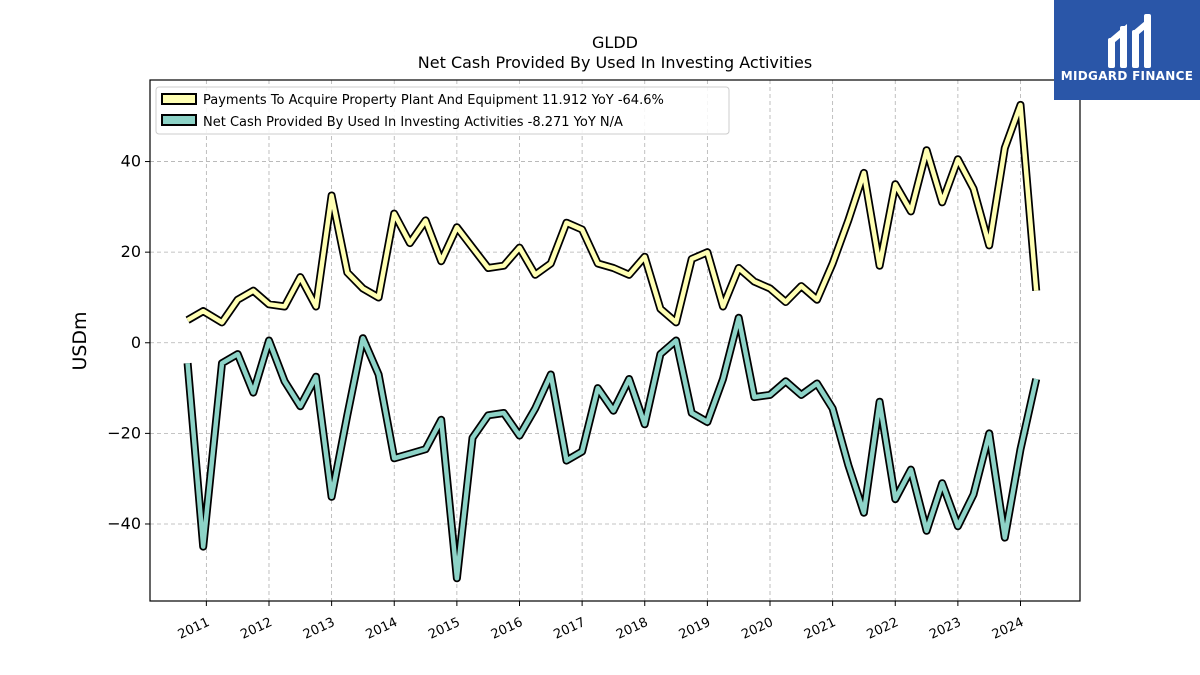 This screenshot has height=675, width=1200. I want to click on y-tick-label: −20, so click(124, 432).